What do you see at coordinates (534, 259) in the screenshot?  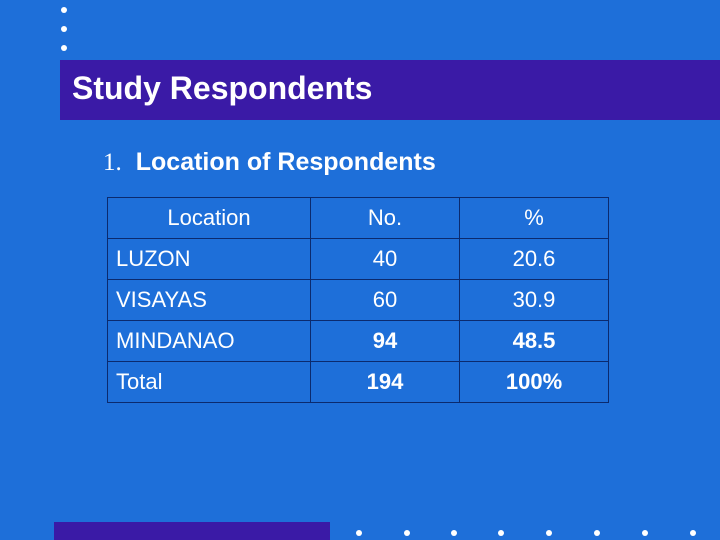 I see `row-percent: 20.6` at bounding box center [534, 259].